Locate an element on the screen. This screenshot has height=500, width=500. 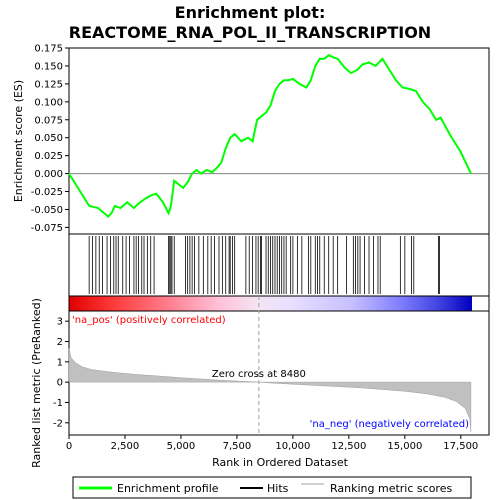
x-tick-label: 12,500 is located at coordinates (348, 446).